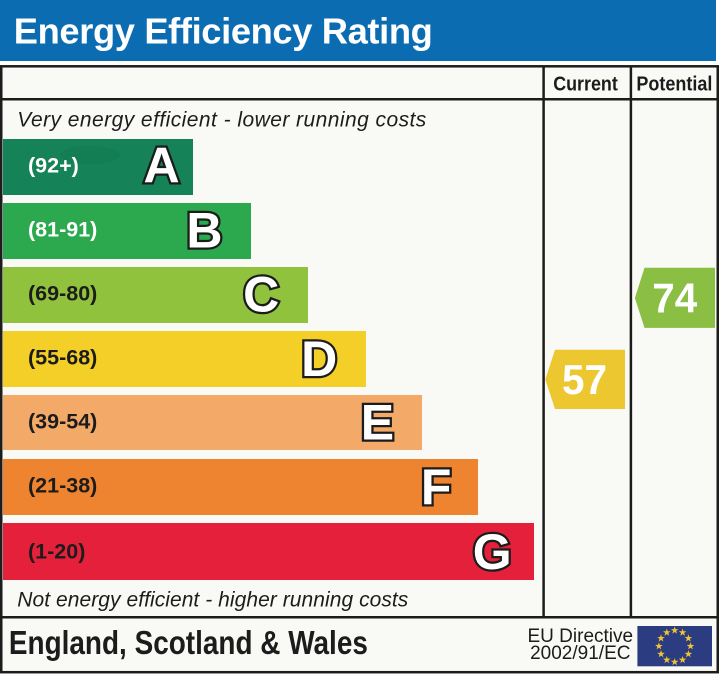 The width and height of the screenshot is (719, 675). I want to click on svg-text: (39-54), so click(62, 422).